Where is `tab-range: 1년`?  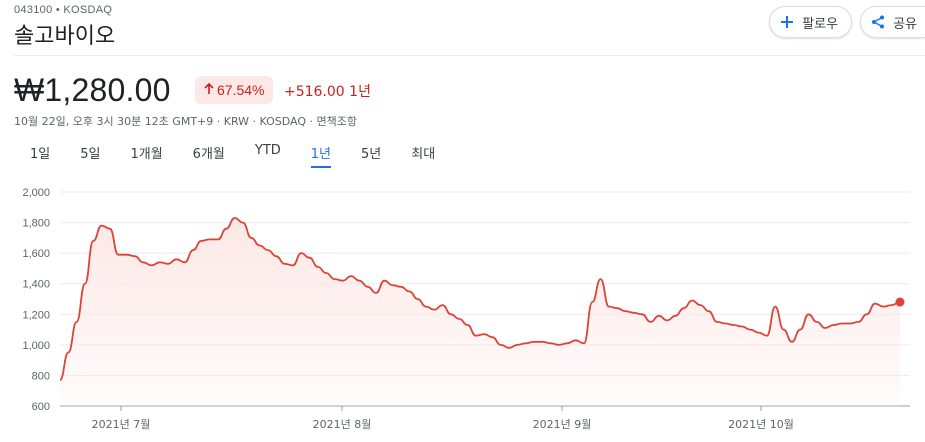
tab-range: 1년 is located at coordinates (321, 155).